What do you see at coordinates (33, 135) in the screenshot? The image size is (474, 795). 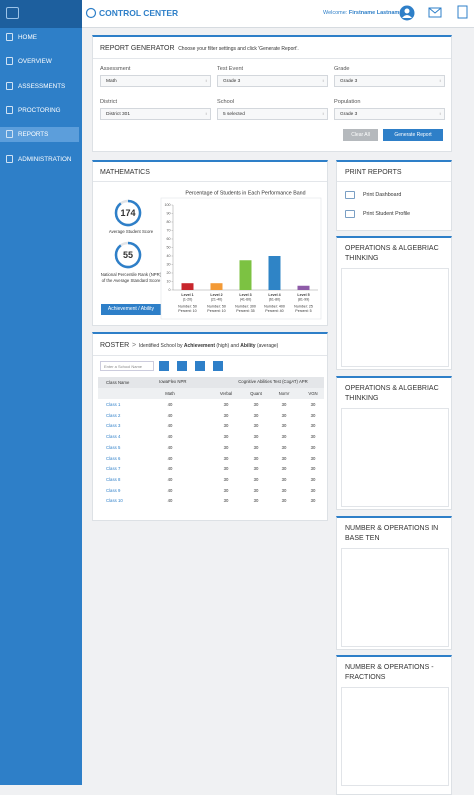 I see `nav-label: REPORTS` at bounding box center [33, 135].